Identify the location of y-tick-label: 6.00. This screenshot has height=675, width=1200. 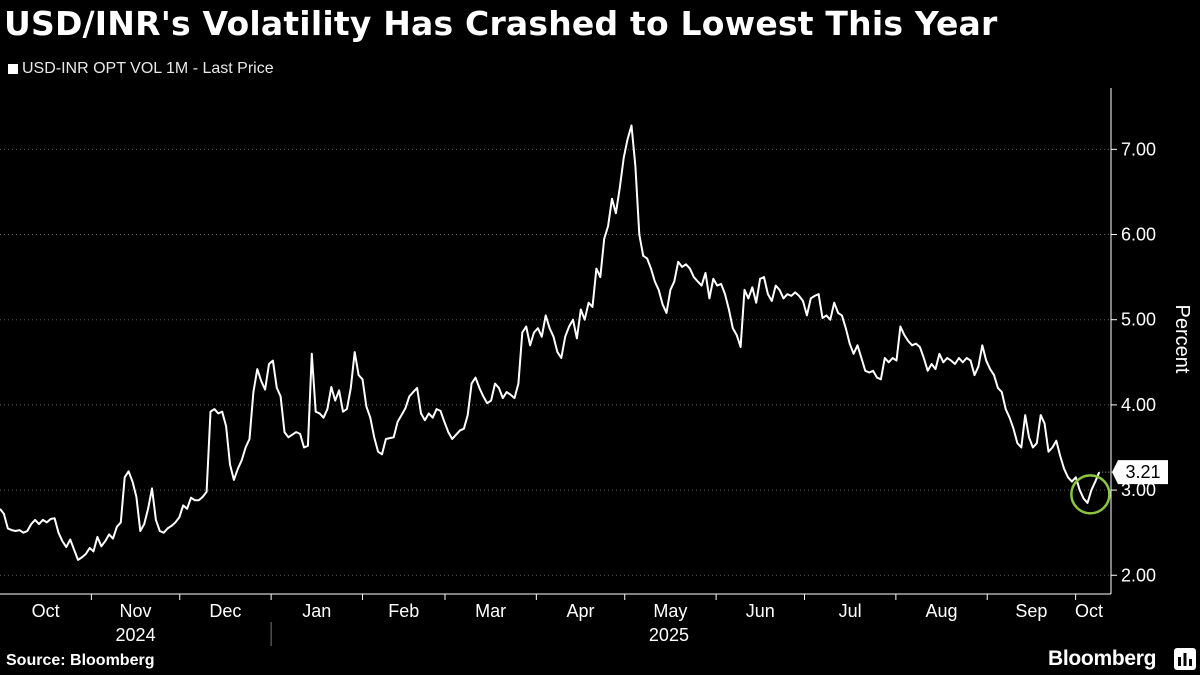
(1138, 235).